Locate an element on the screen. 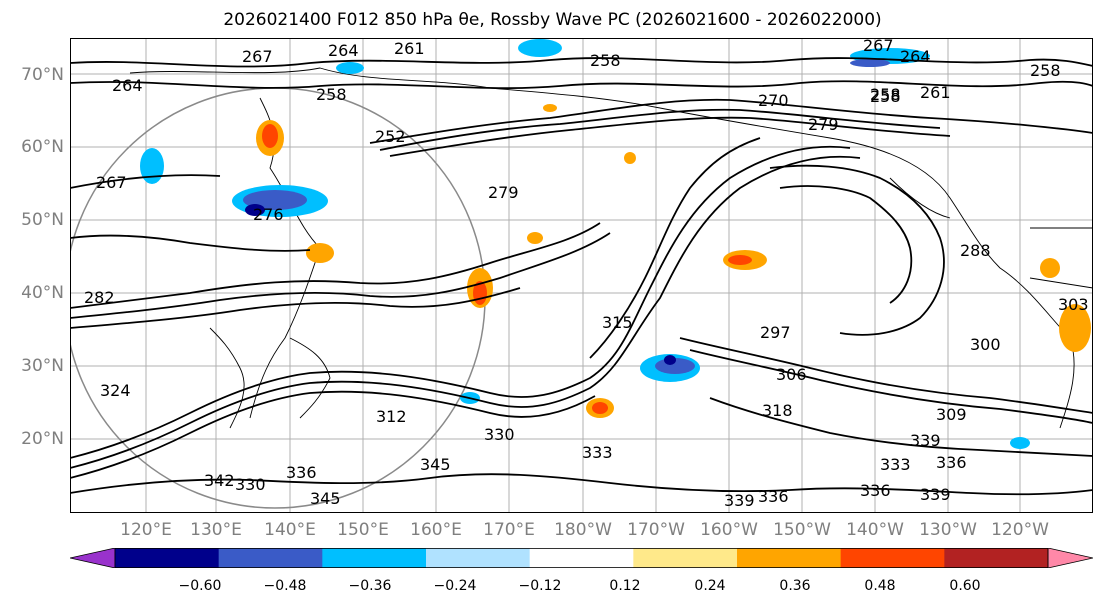 Image resolution: width=1105 pixels, height=606 pixels. lat-label-50n: 50°N is located at coordinates (42, 220).